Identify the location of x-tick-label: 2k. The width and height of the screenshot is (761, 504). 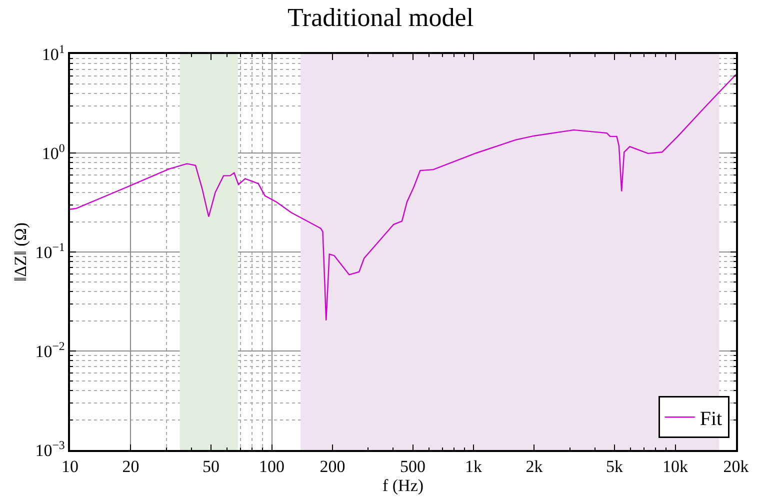
(535, 466).